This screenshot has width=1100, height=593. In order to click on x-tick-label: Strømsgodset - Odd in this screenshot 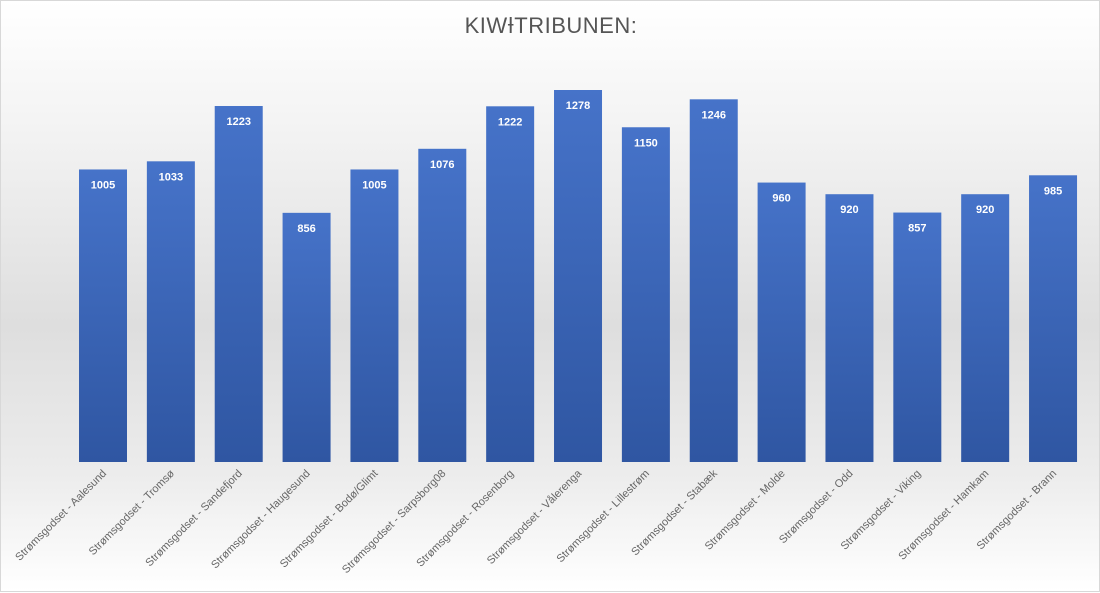, I will do `click(816, 507)`.